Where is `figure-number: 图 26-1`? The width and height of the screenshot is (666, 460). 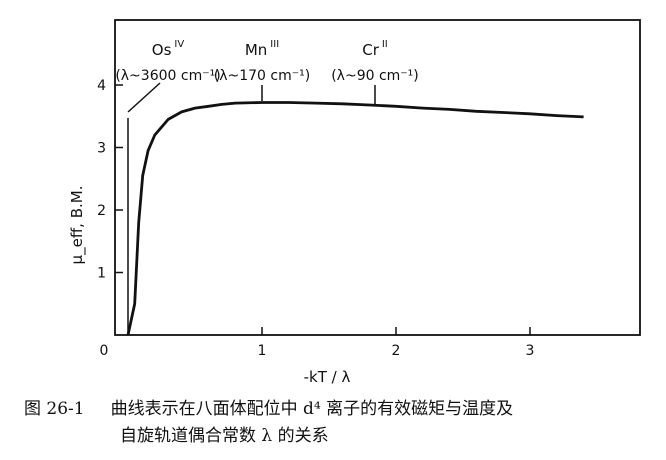 figure-number: 图 26-1 is located at coordinates (54, 409).